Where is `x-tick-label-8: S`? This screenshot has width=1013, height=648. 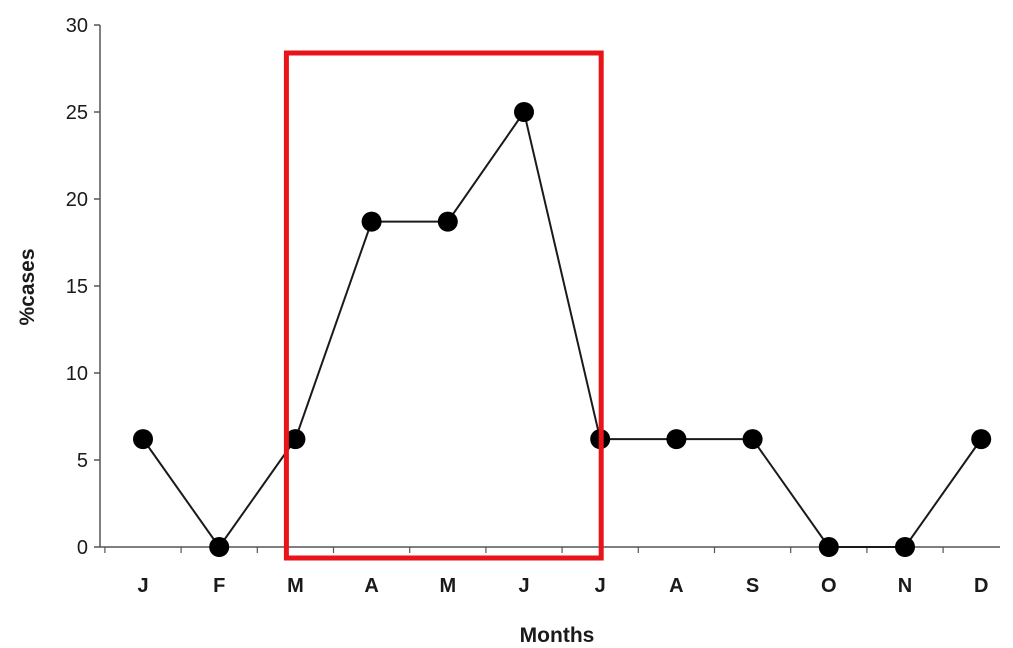 x-tick-label-8: S is located at coordinates (752, 586).